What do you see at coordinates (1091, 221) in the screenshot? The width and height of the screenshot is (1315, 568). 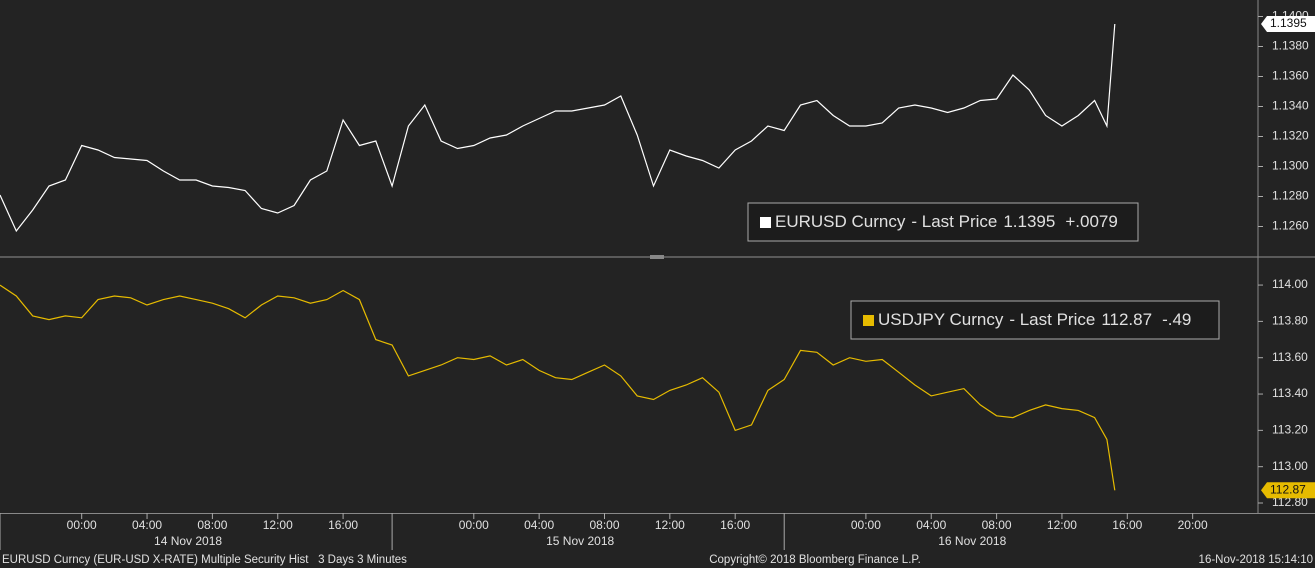 I see `legend-change: +.0079` at bounding box center [1091, 221].